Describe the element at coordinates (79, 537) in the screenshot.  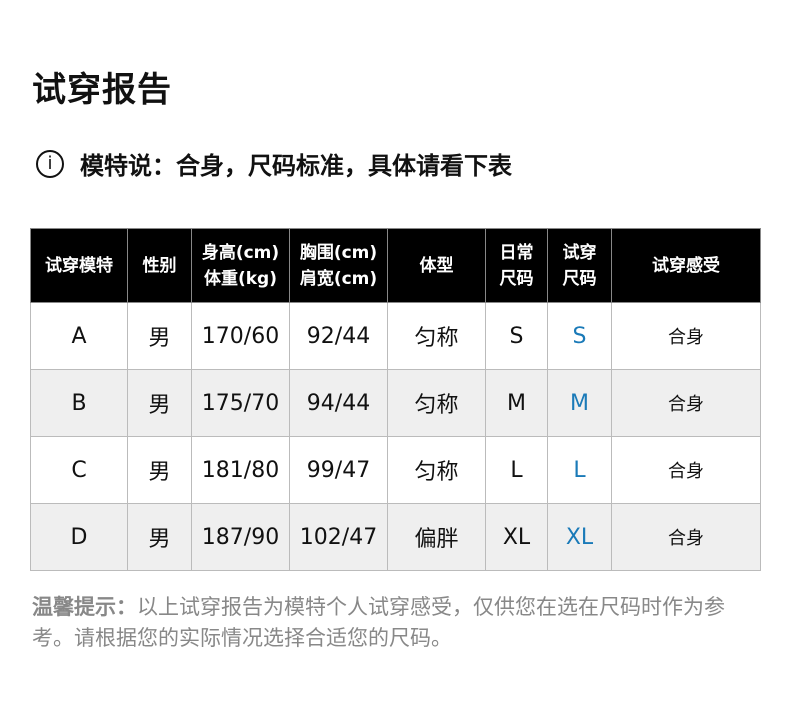
I see `table-cell: D` at that location.